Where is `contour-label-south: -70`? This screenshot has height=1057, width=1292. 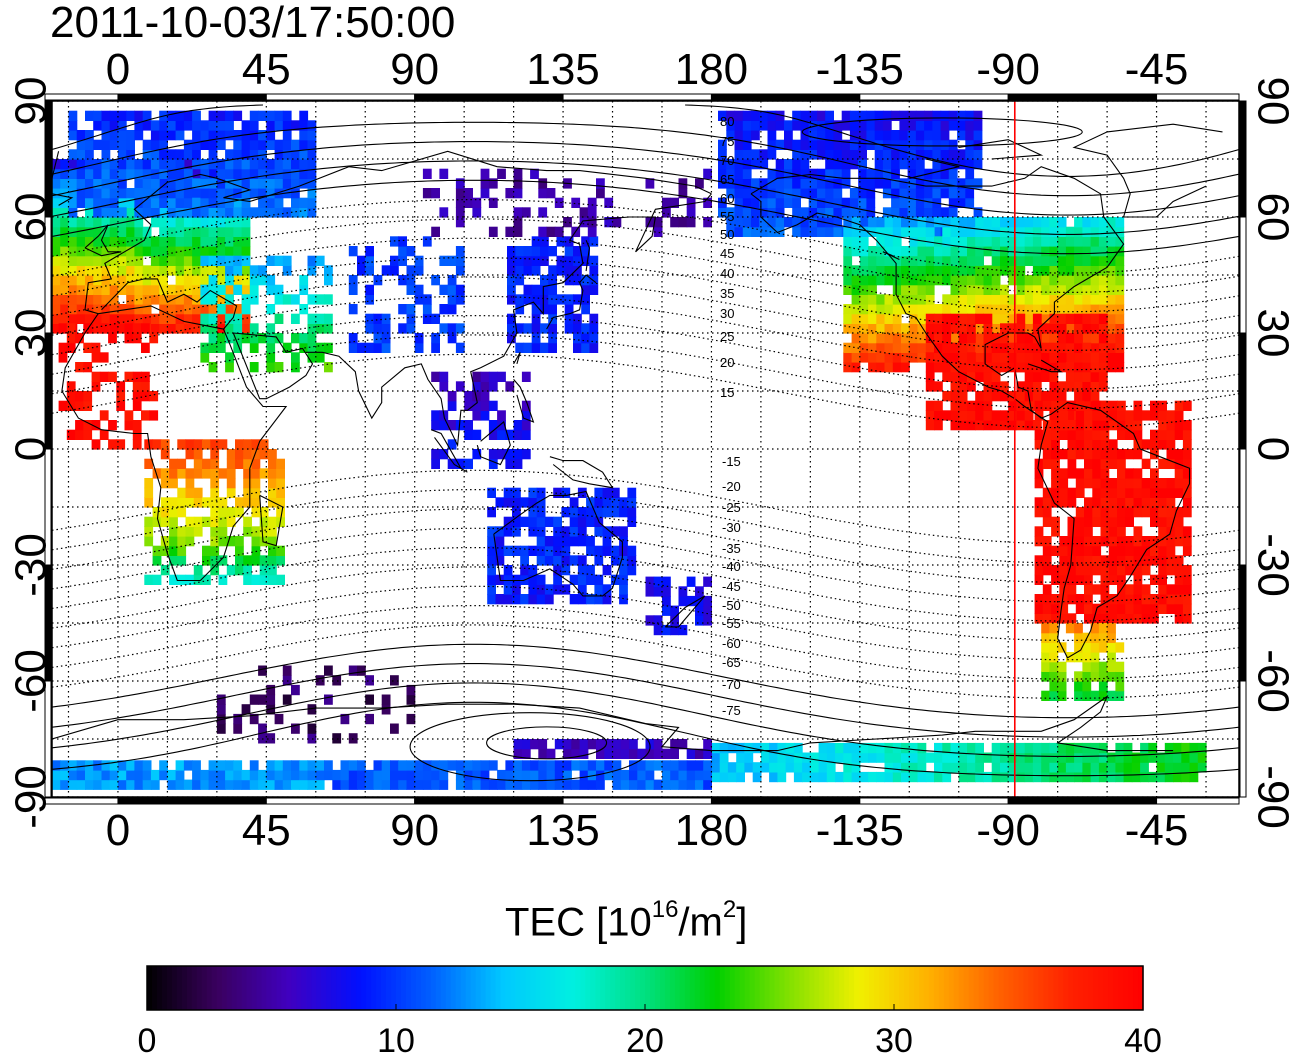
contour-label-south: -70 is located at coordinates (731, 684).